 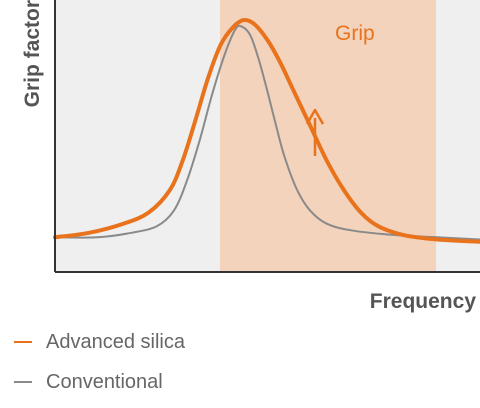 I want to click on legend-swatch-advanced-silica, so click(x=23, y=342).